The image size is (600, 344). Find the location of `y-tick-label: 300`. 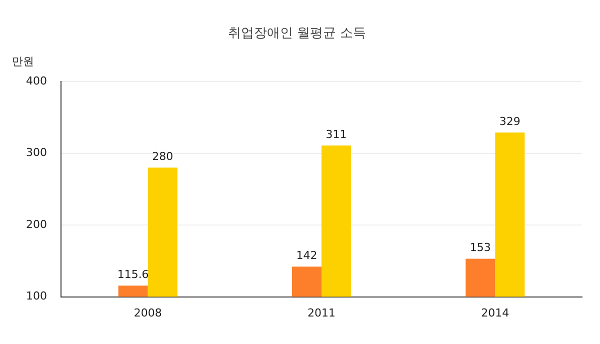

y-tick-label: 300 is located at coordinates (36, 153).